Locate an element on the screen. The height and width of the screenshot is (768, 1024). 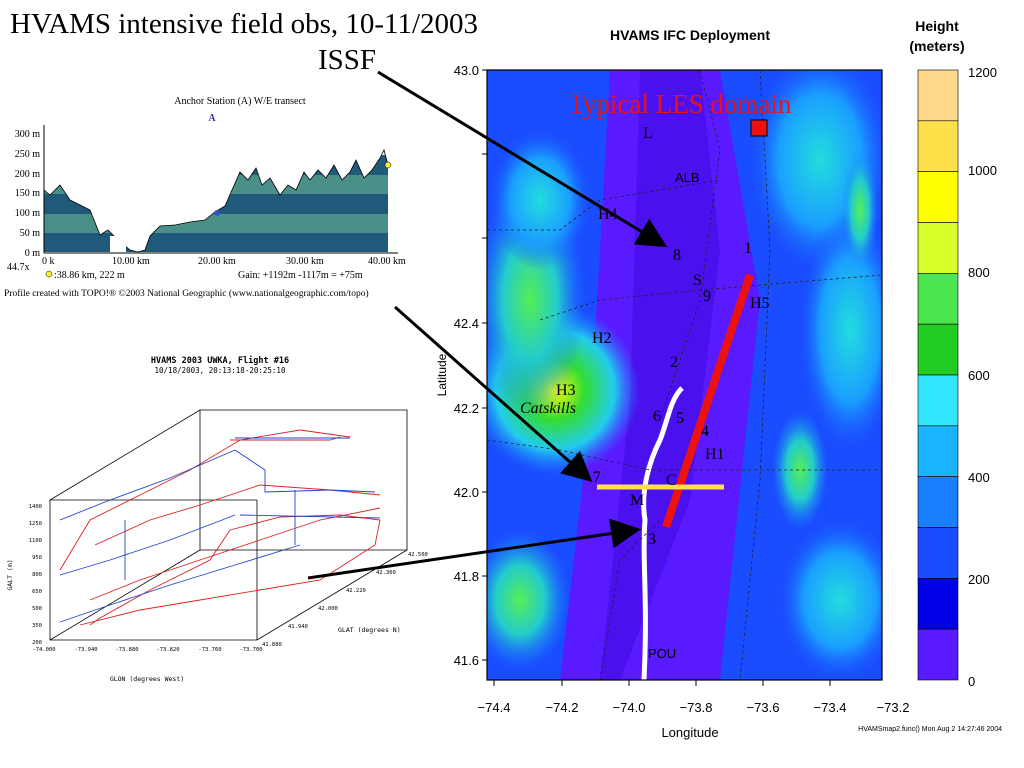
y-tick-label: 41.6 is located at coordinates (466, 660).